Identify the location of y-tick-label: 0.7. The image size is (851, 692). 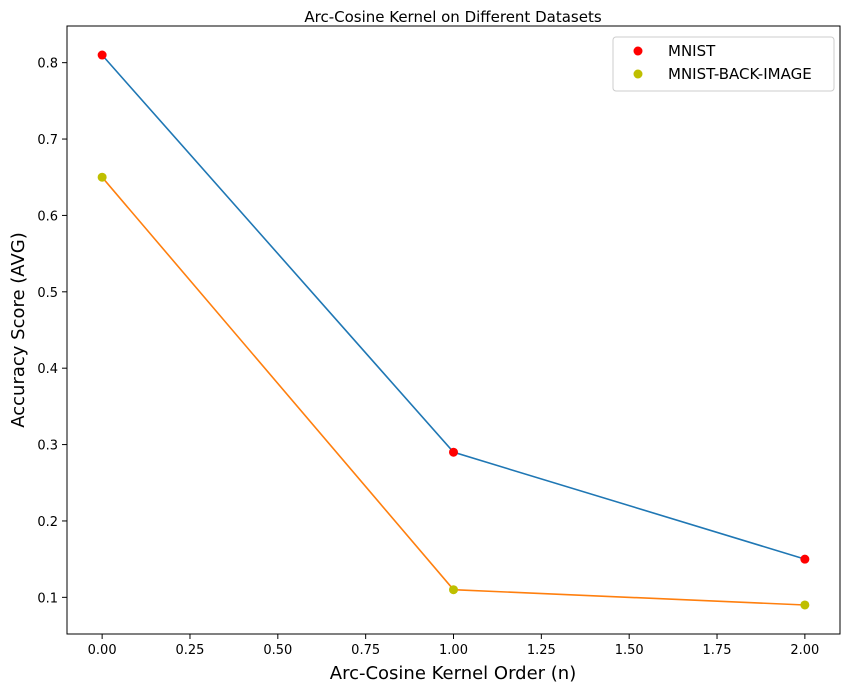
(47, 140).